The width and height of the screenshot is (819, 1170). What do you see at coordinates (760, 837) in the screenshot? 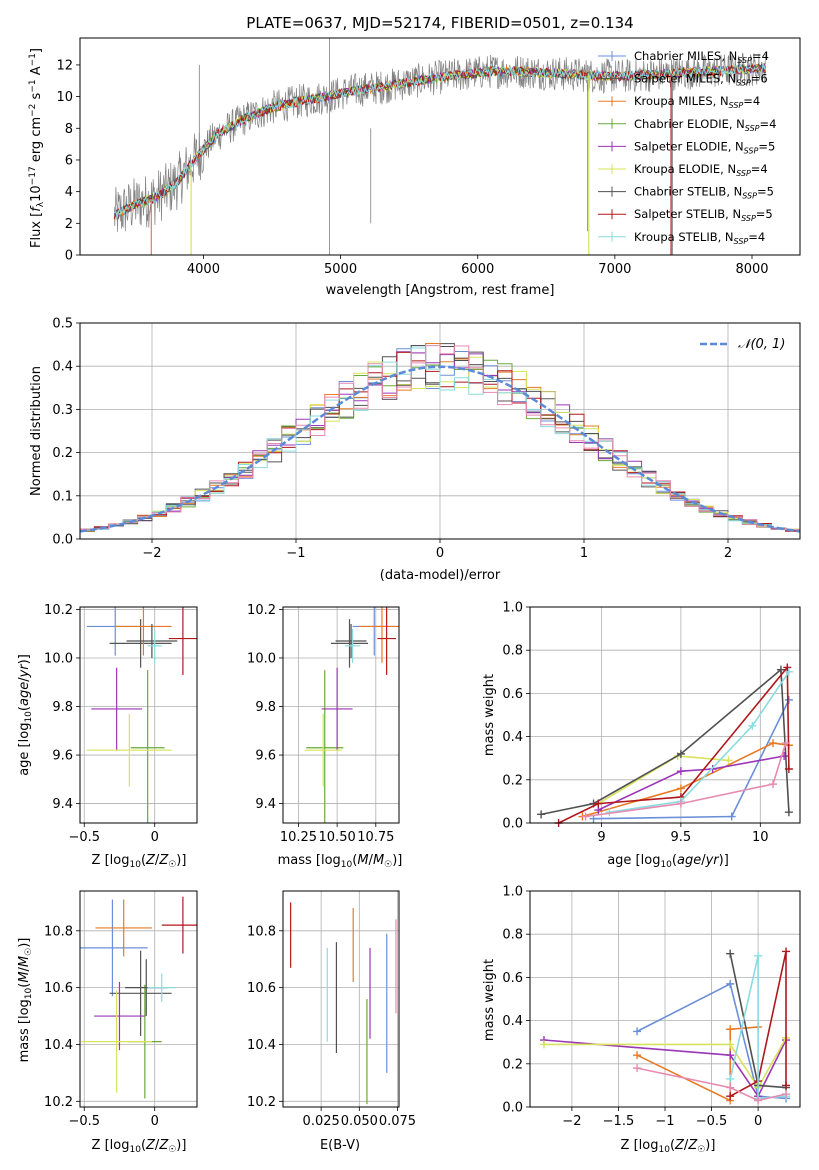
I see `mass-weight-vs-age-x-tick-label: 10` at bounding box center [760, 837].